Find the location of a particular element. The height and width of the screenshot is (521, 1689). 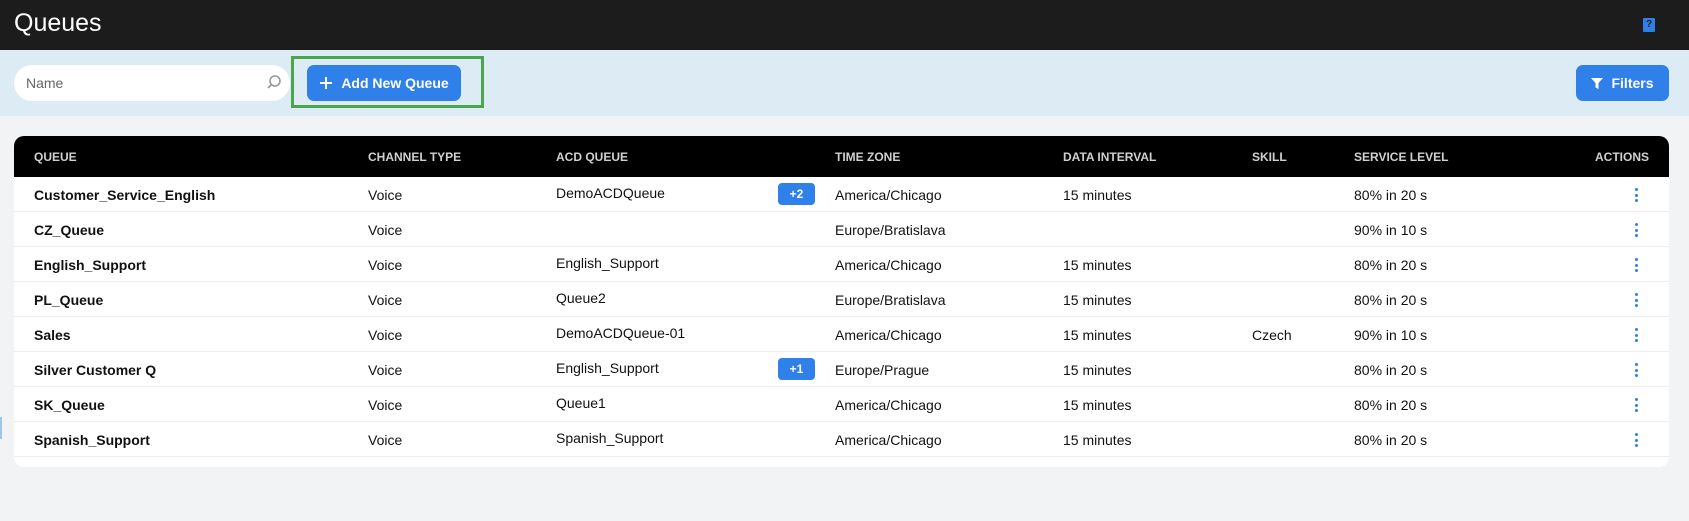

col-acd-queue: ACD QUEUE is located at coordinates (592, 157).